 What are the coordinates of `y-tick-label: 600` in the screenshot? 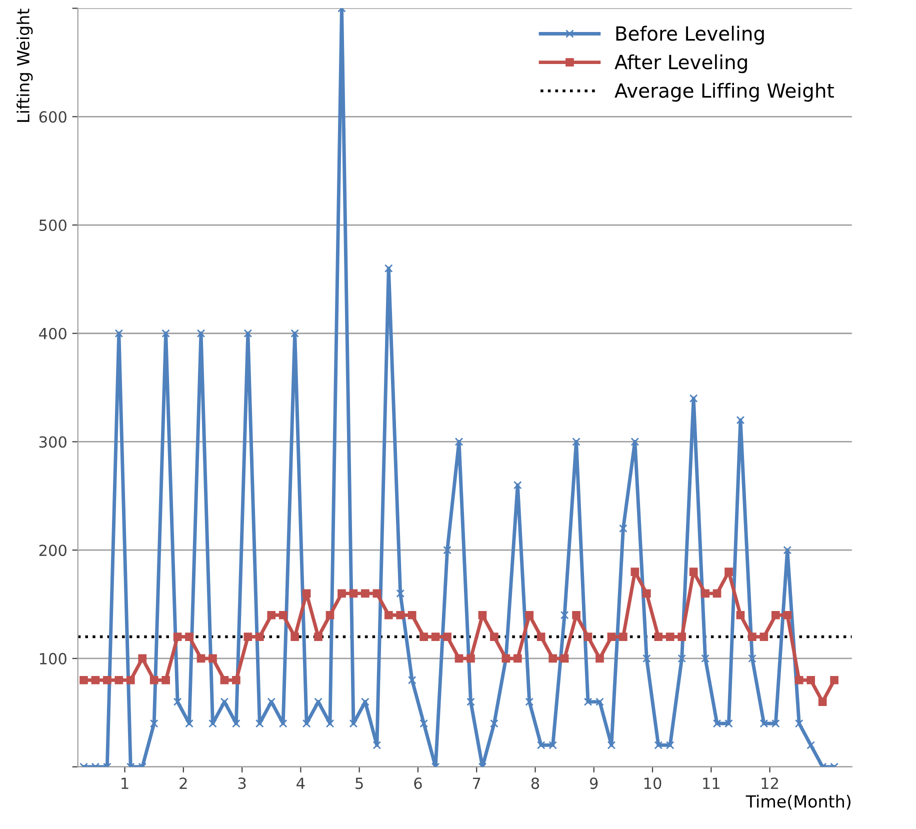 It's located at (52, 117).